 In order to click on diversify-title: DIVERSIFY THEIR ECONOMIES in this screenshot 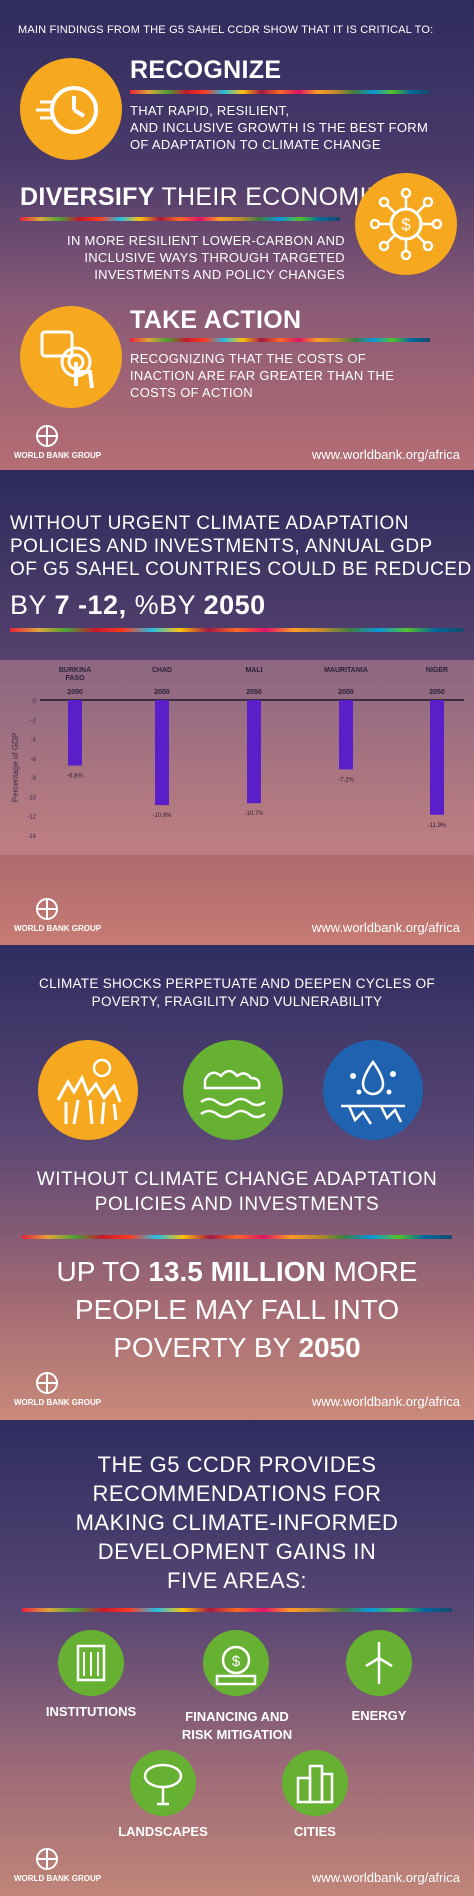, I will do `click(210, 197)`.